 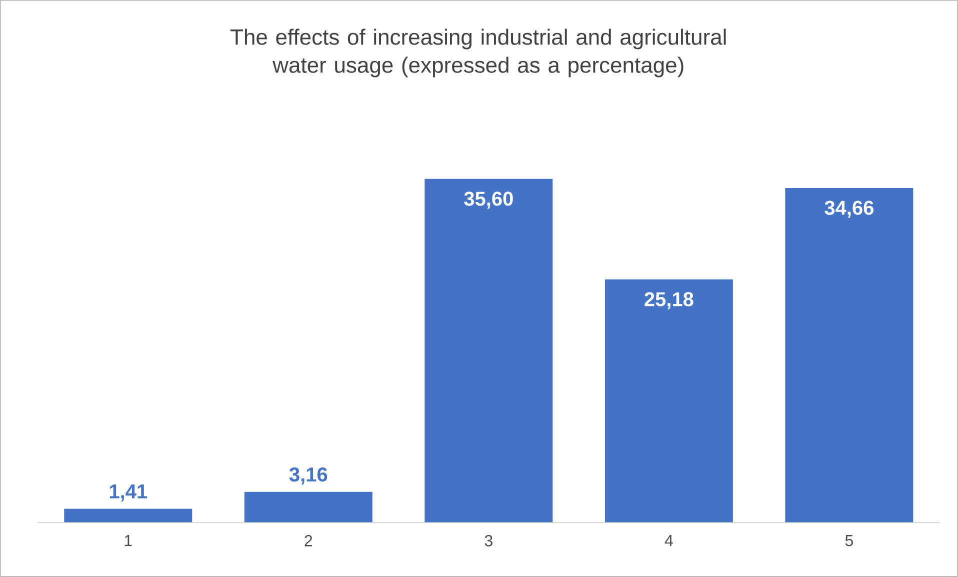 I want to click on x-tick-label: 2, so click(x=308, y=540).